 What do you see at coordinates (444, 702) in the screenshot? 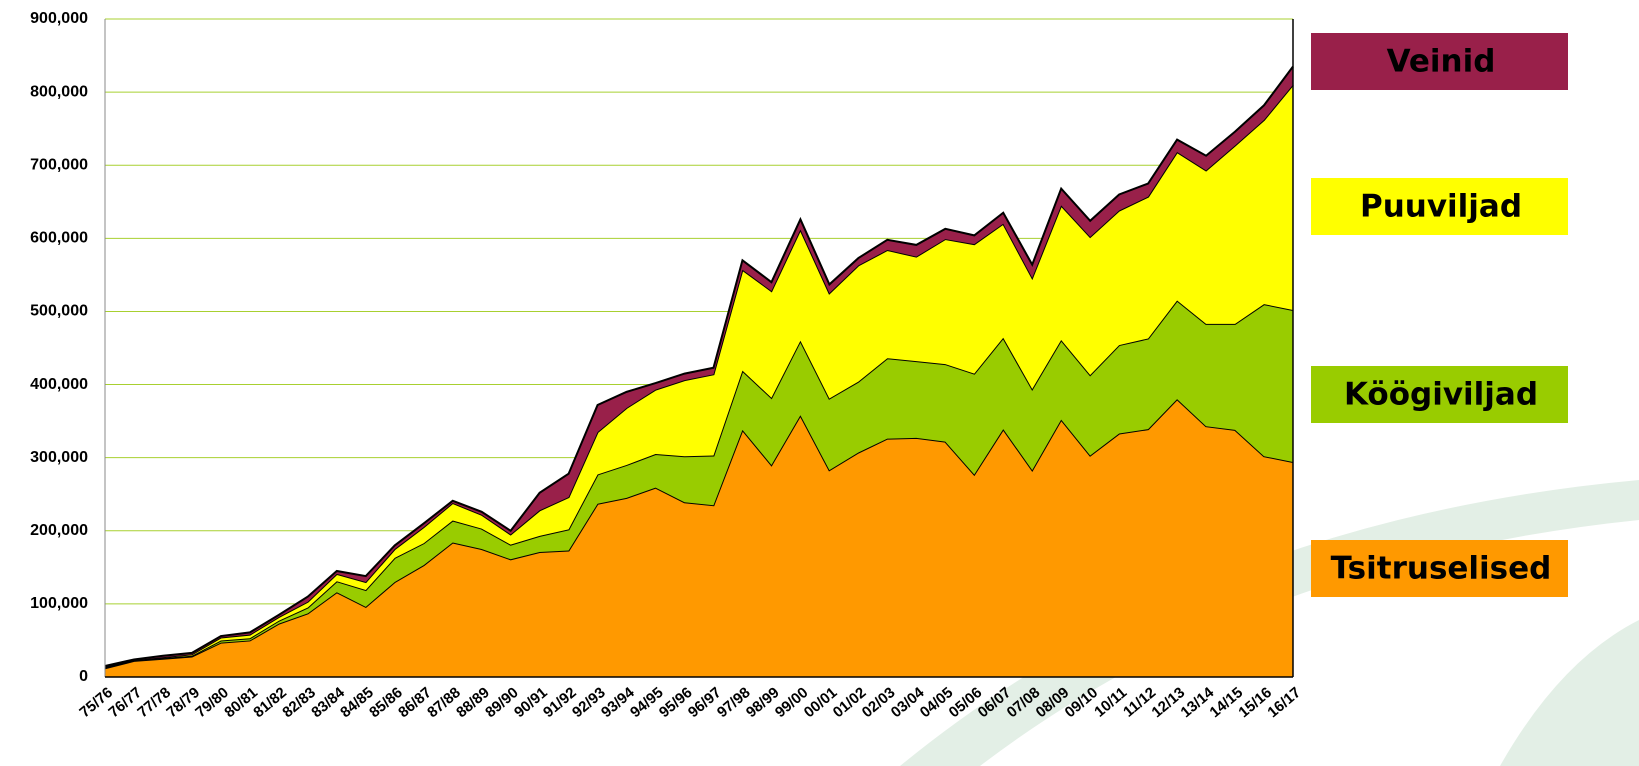
I see `x-tick-label: 87/88` at bounding box center [444, 702].